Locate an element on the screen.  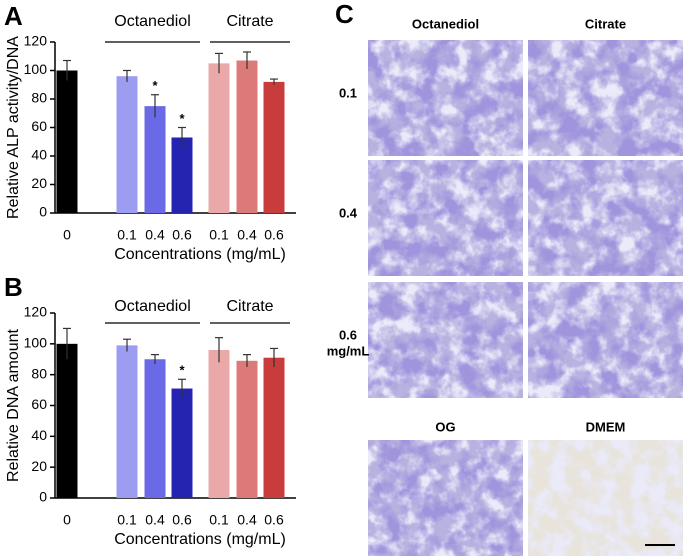
row-label: 0.4 is located at coordinates (348, 212).